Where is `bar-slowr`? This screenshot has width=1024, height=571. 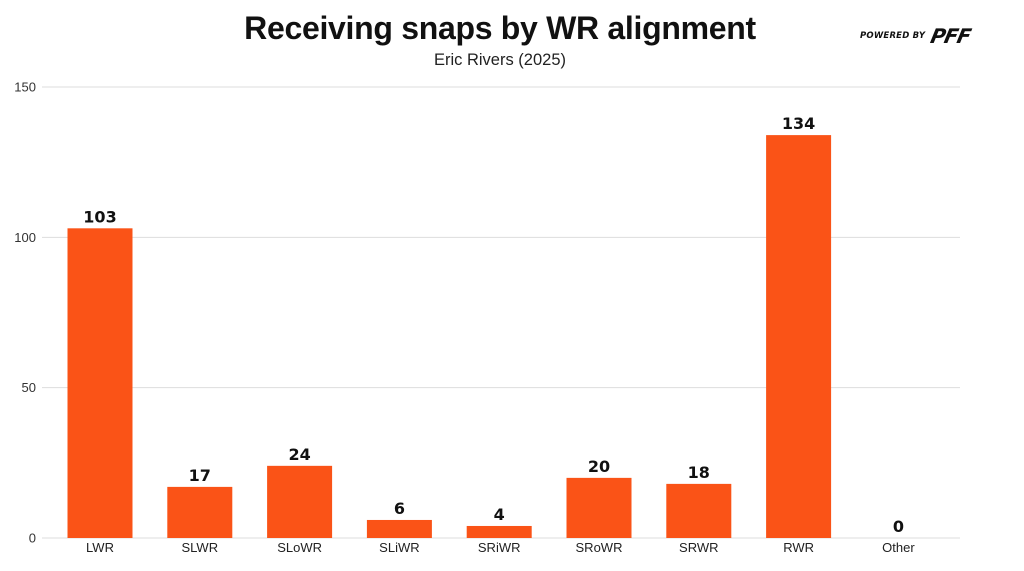
bar-slowr is located at coordinates (300, 501).